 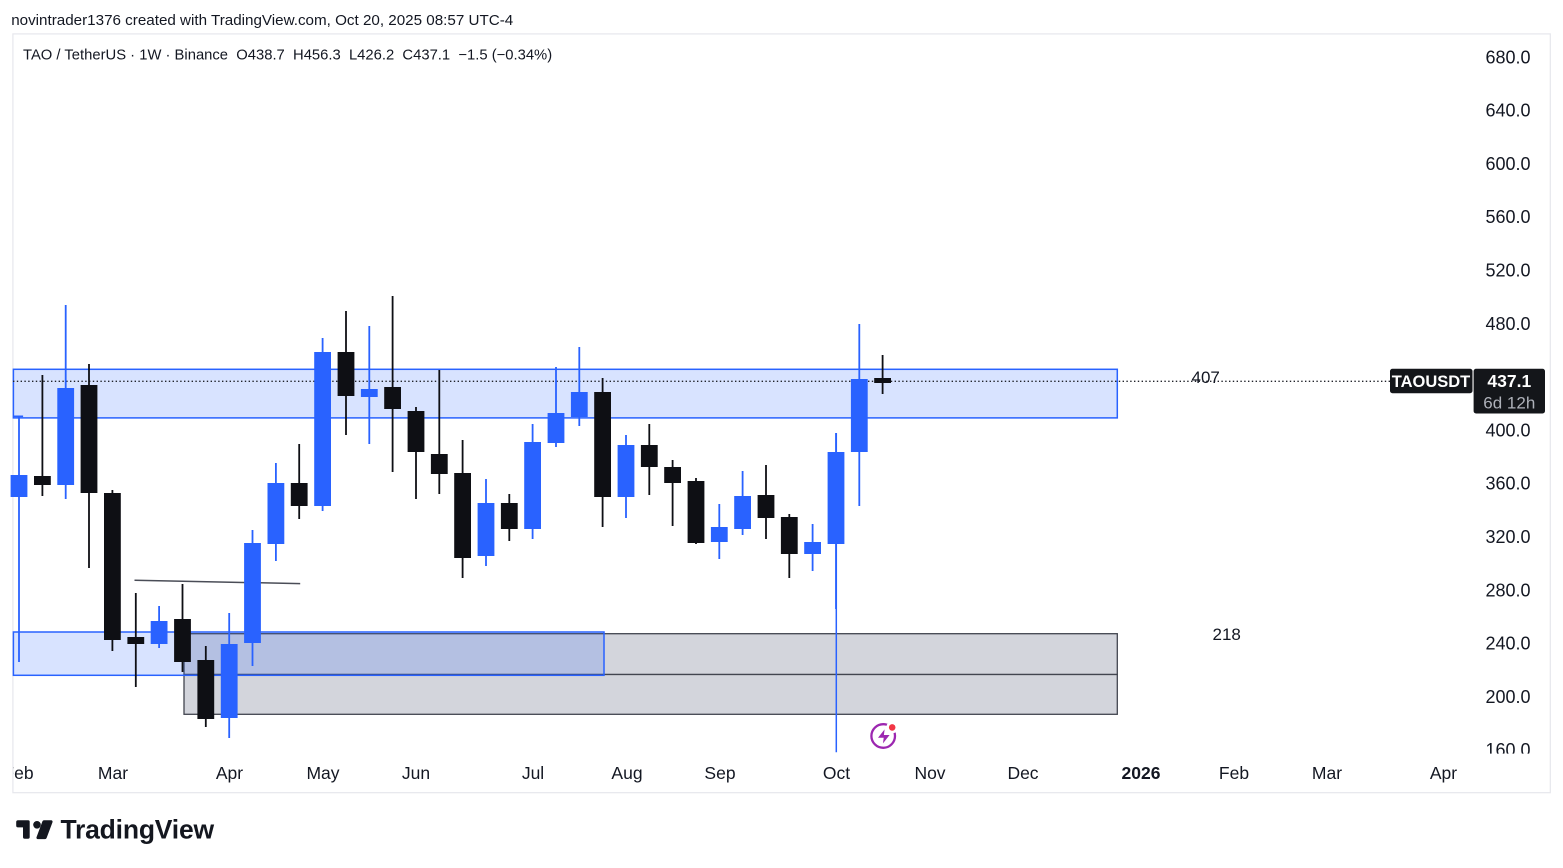 I want to click on svg-text: 640.0, so click(x=1508, y=111).